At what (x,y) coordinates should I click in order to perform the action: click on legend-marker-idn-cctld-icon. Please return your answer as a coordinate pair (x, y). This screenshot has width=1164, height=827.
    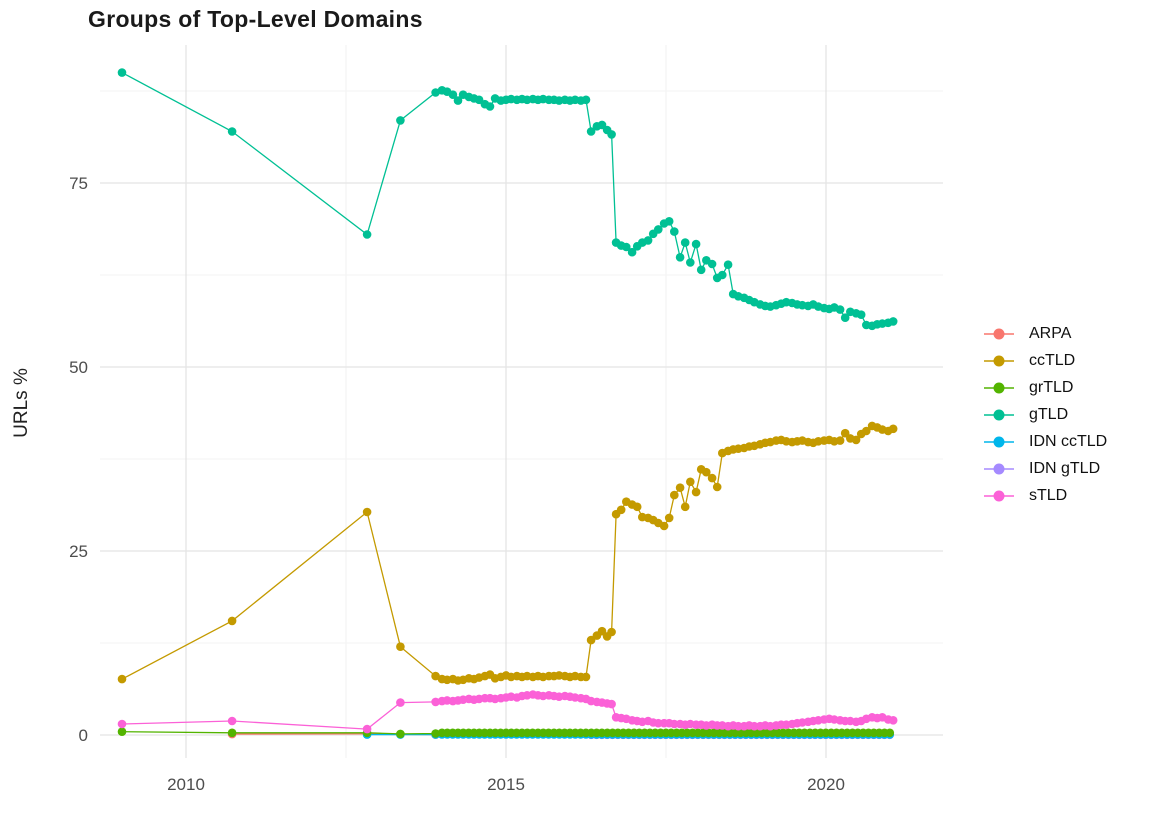
    Looking at the image, I should click on (999, 441).